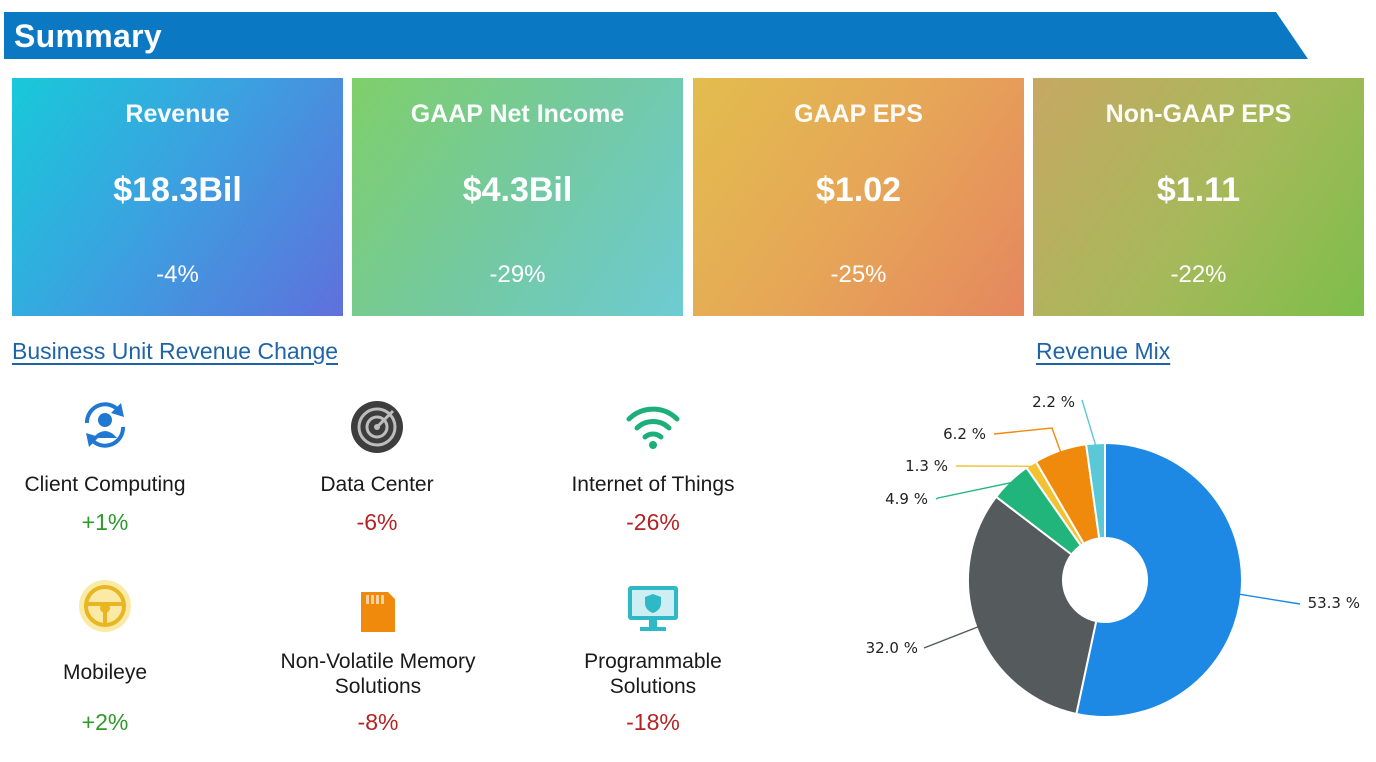 The image size is (1376, 762). Describe the element at coordinates (117, 470) in the screenshot. I see `unit-client-computing: Client Computing +1%` at that location.